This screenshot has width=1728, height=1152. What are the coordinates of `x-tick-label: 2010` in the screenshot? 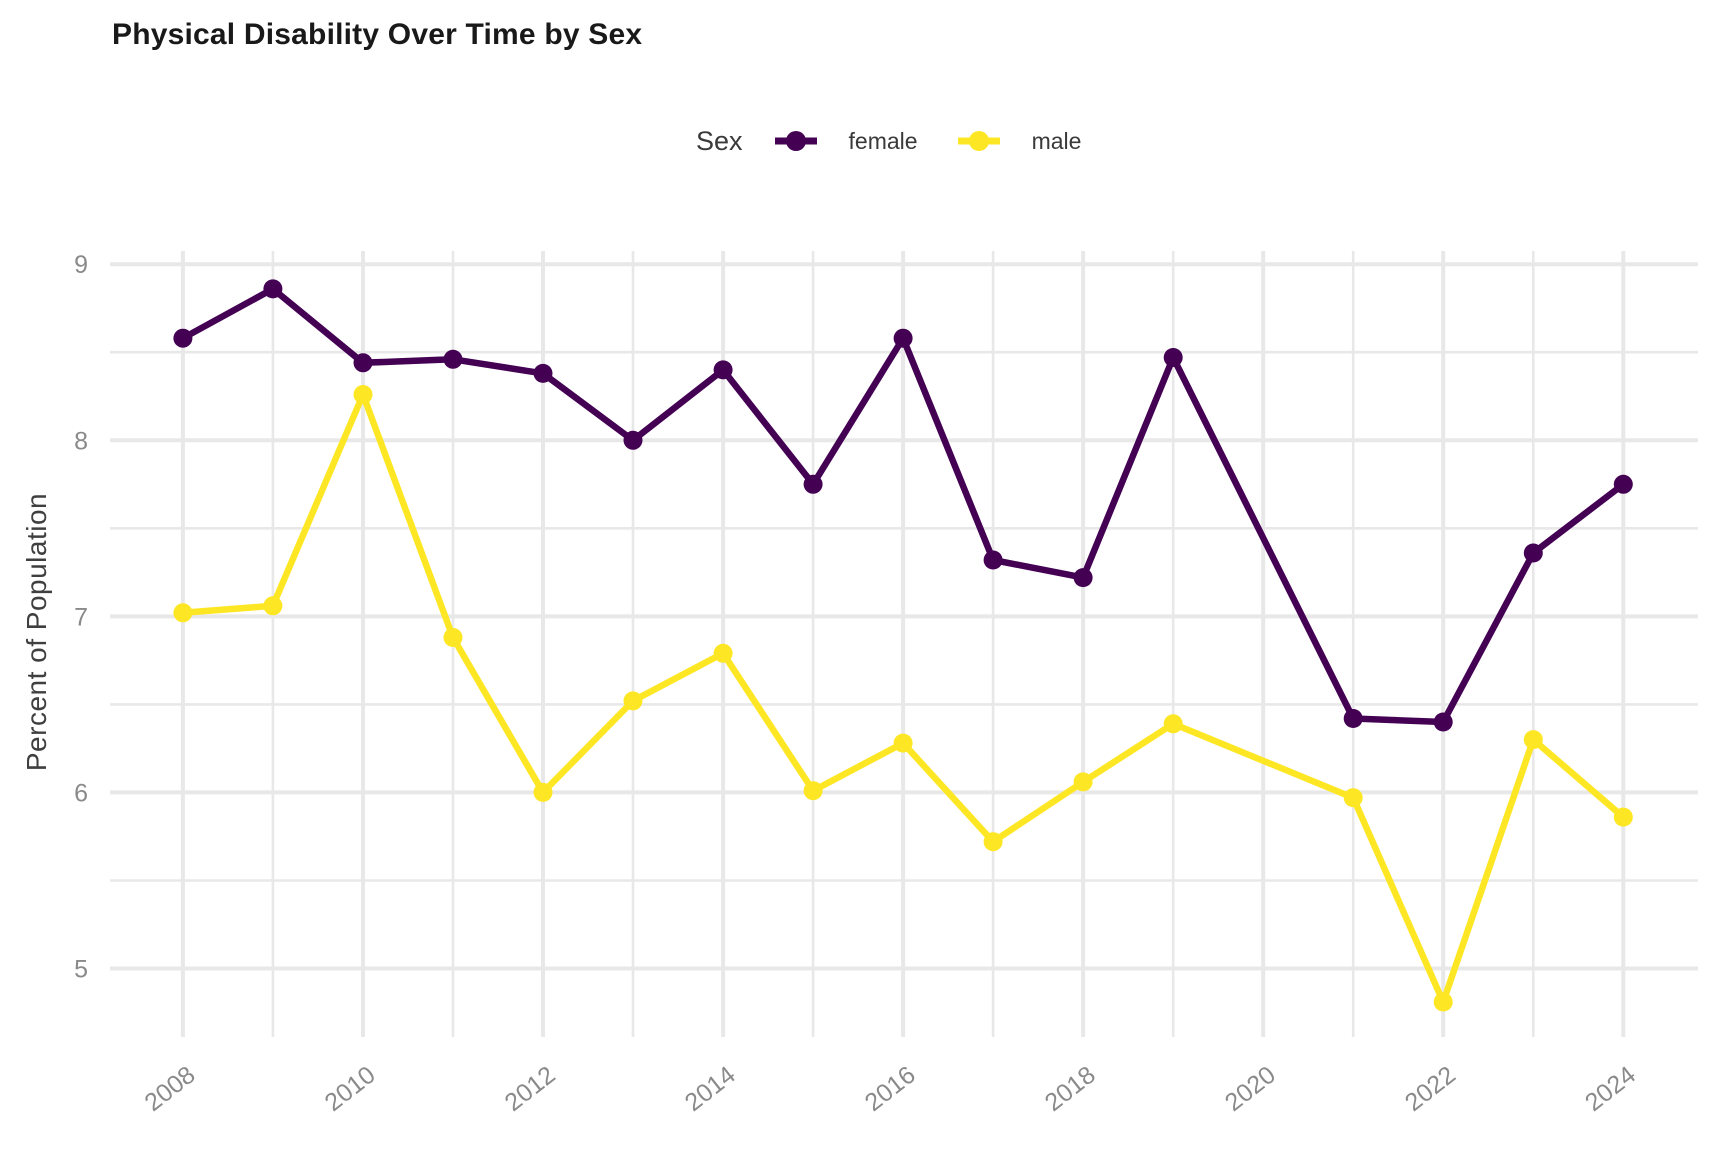 It's located at (350, 1089).